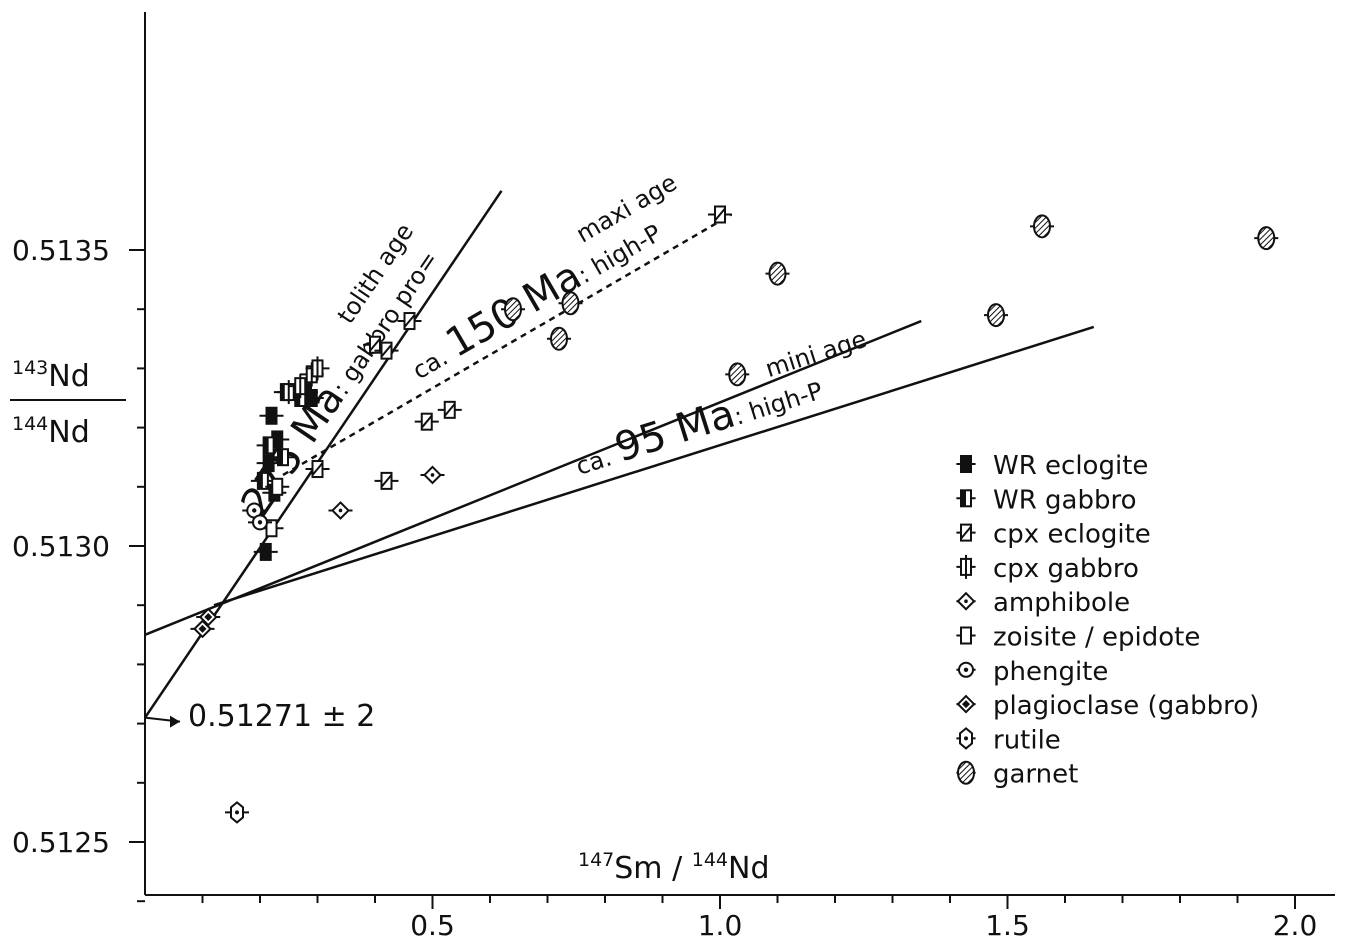  Describe the element at coordinates (1027, 740) in the screenshot. I see `legend-label: rutile` at that location.